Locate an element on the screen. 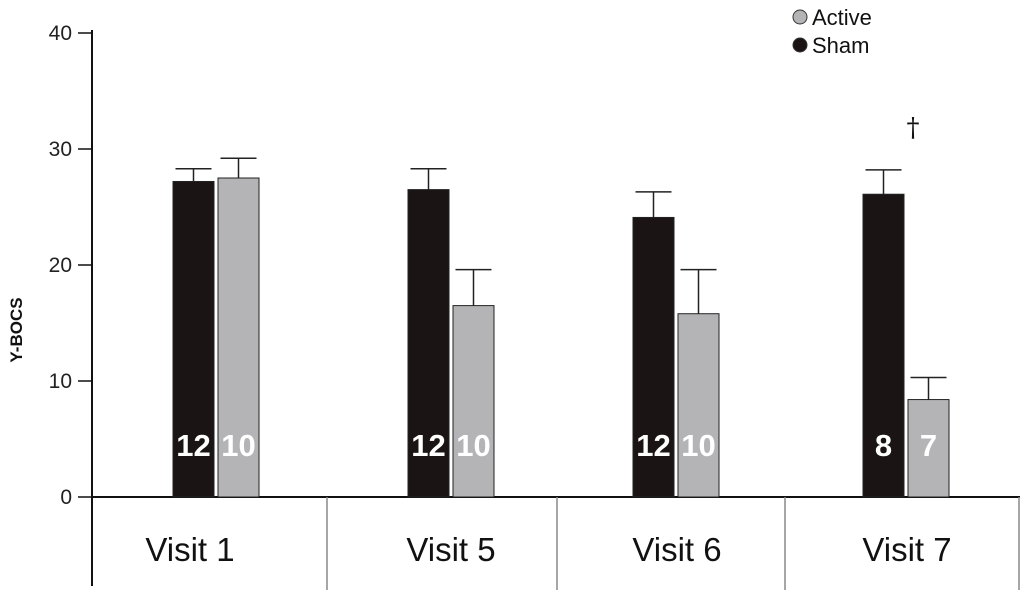 This screenshot has width=1024, height=603. y-tick-label: 40 is located at coordinates (60, 33).